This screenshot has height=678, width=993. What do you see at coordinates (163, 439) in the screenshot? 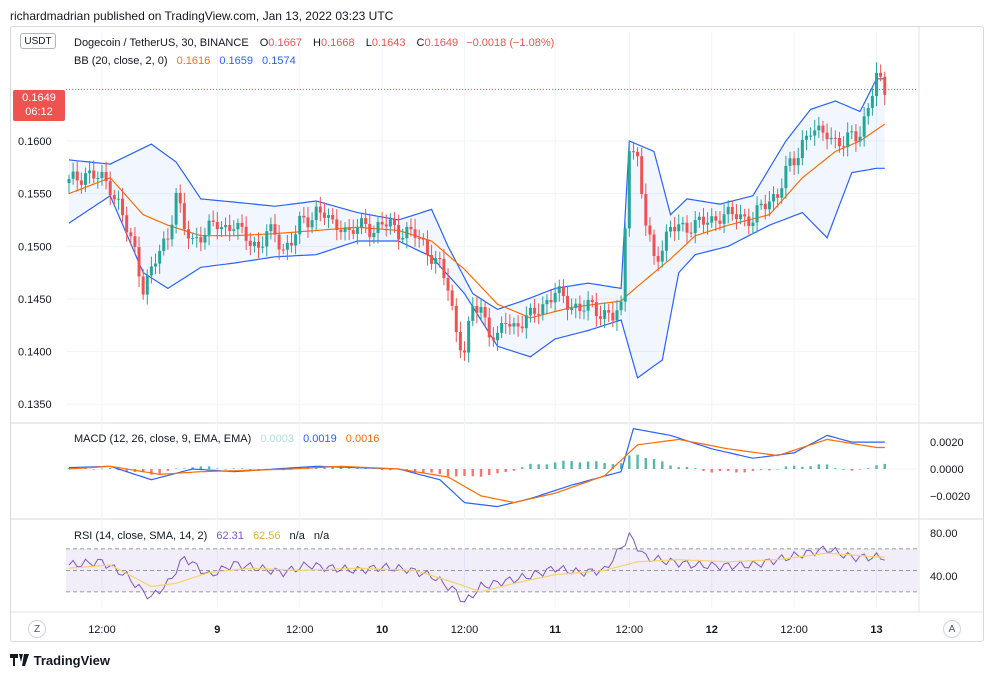
I see `macd-label: MACD (12, 26, close, 9, EMA, EMA)` at bounding box center [163, 439].